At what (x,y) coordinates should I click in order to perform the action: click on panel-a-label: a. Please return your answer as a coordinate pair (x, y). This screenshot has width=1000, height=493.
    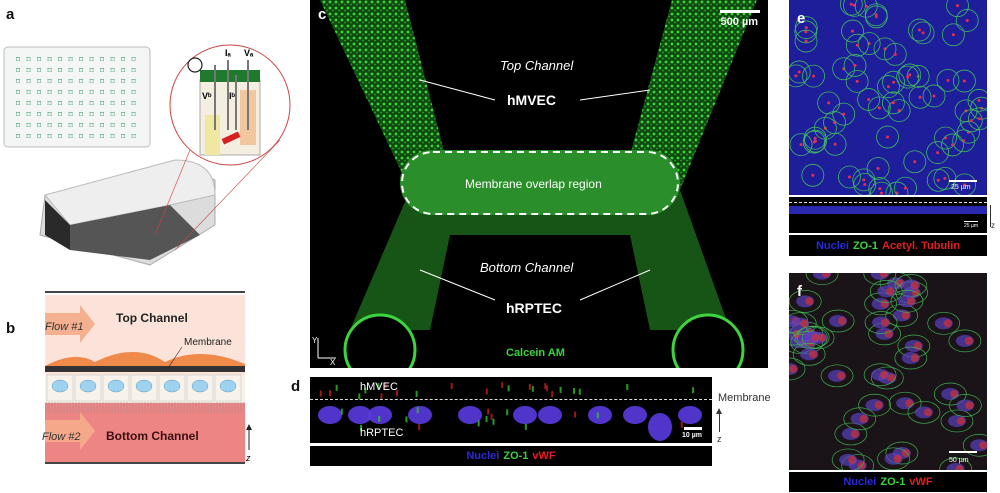
    Looking at the image, I should click on (10, 14).